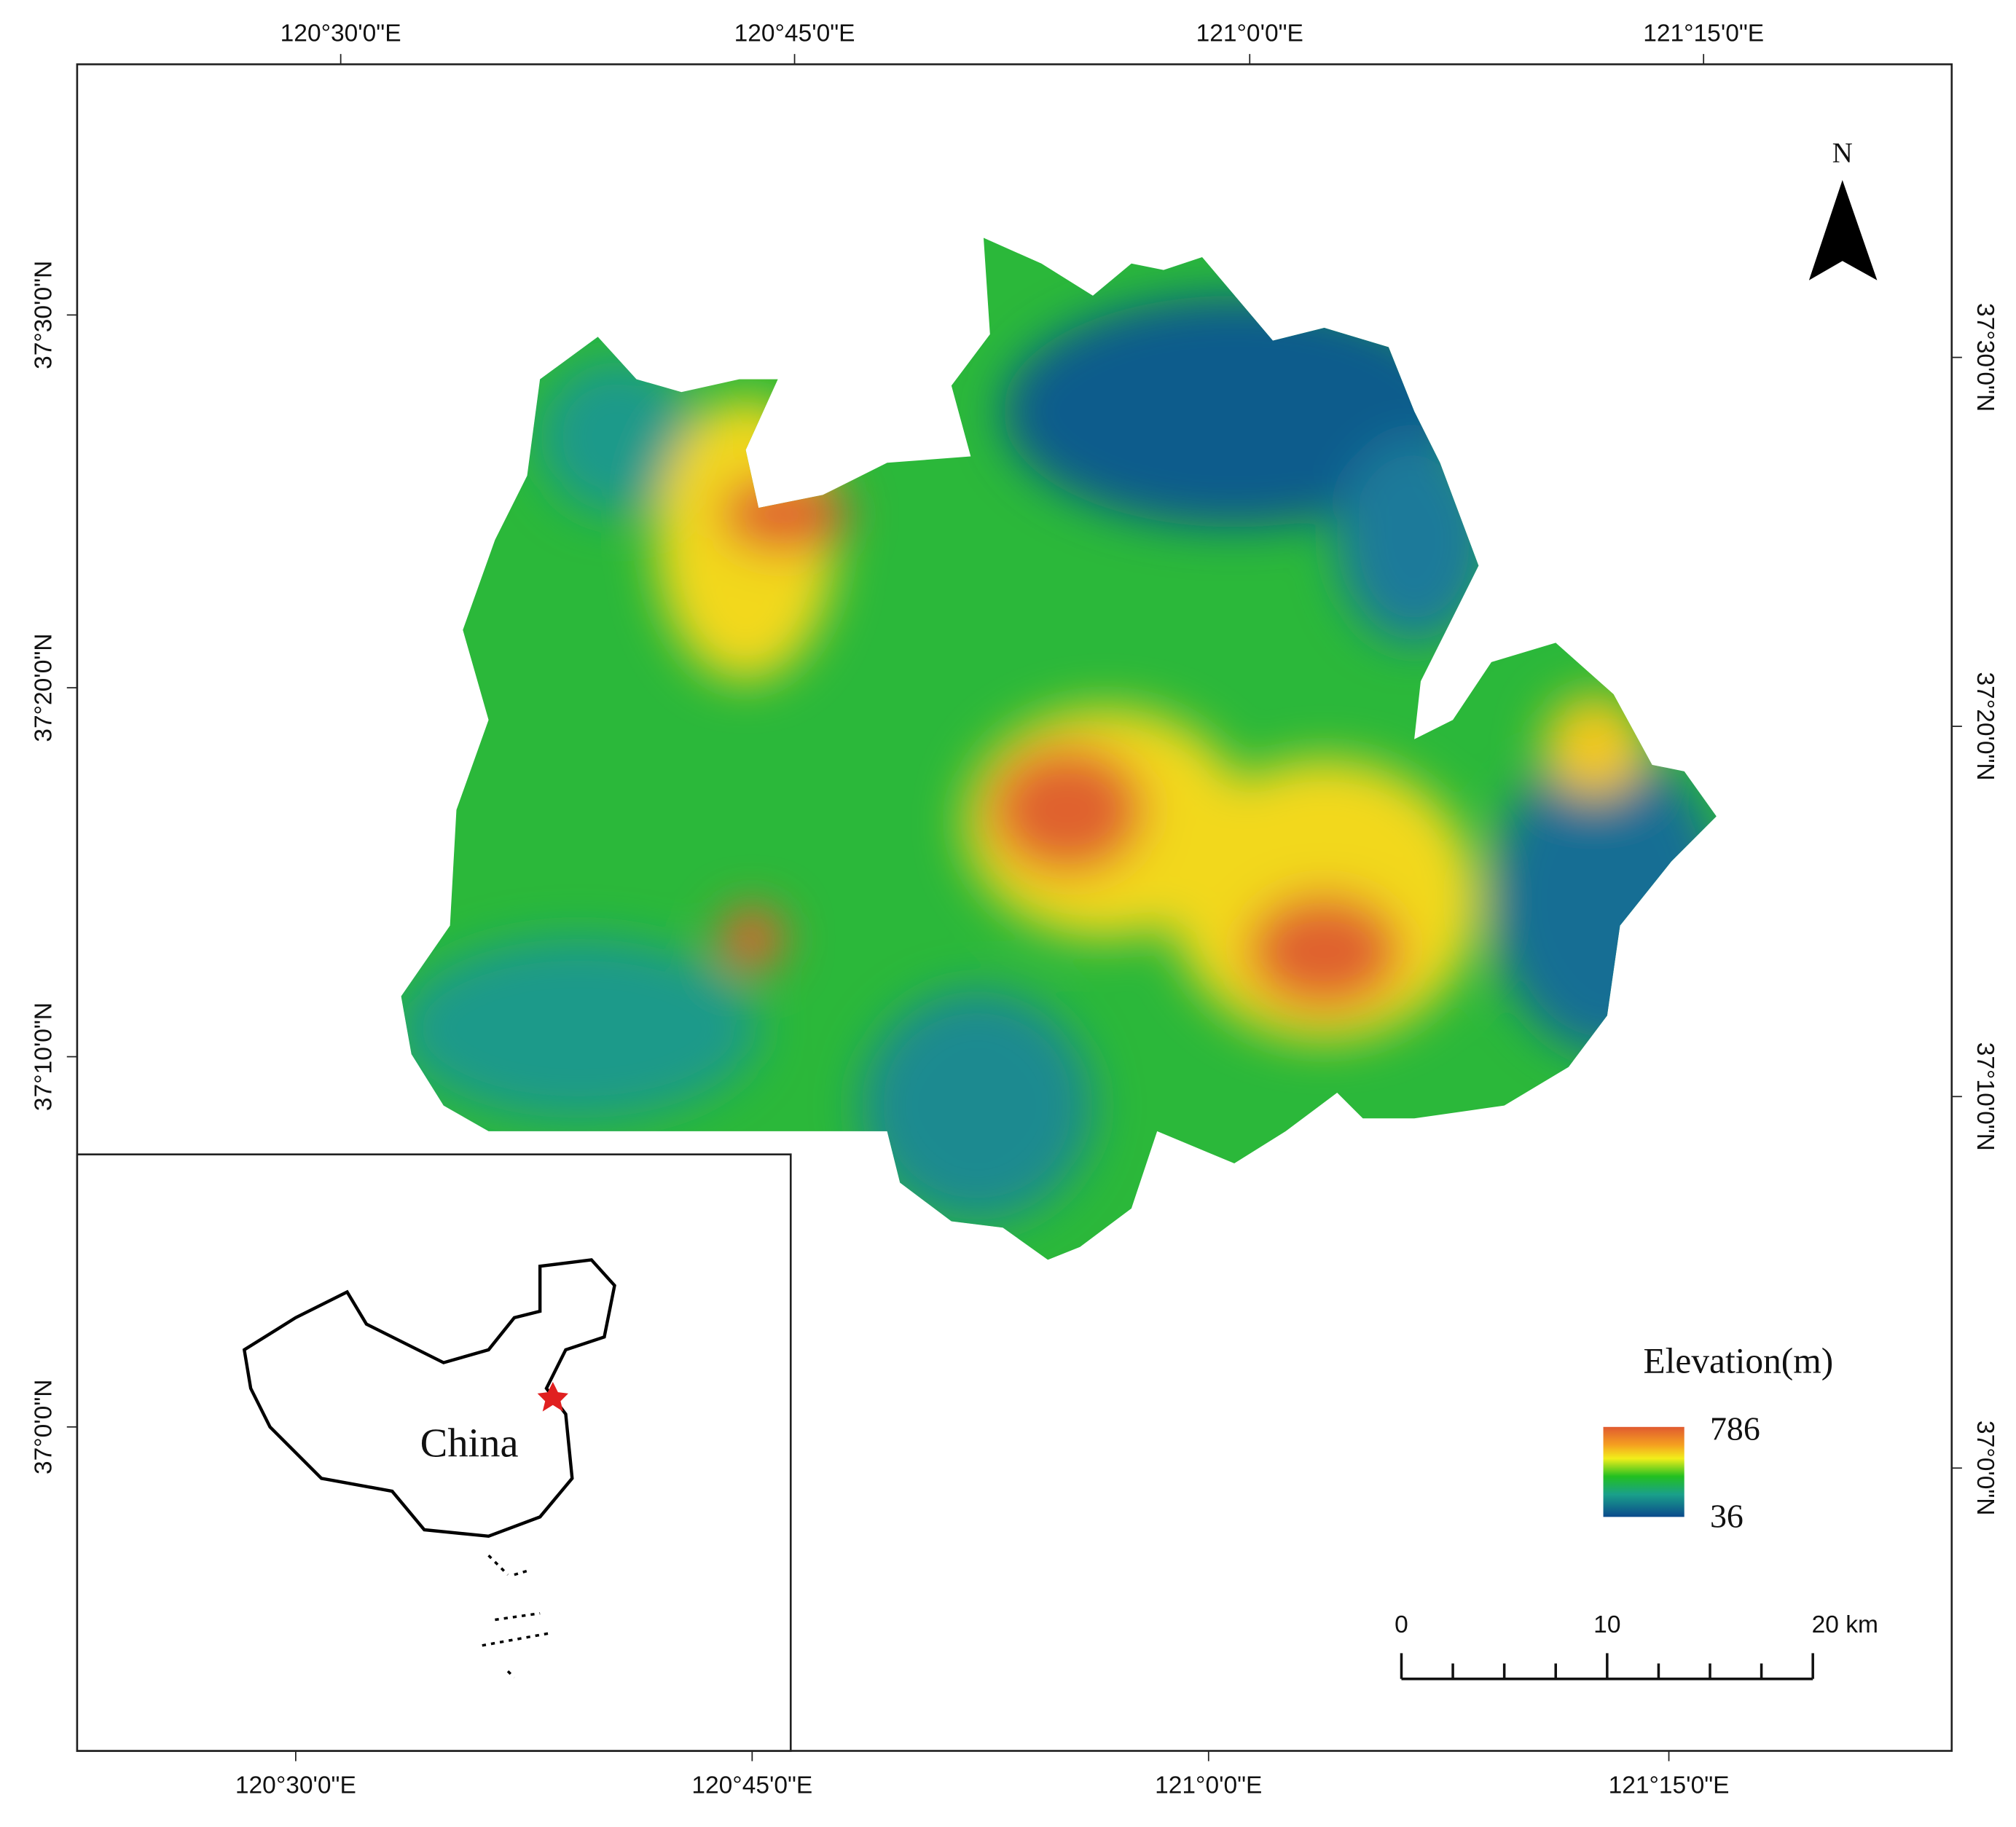  What do you see at coordinates (469, 1444) in the screenshot?
I see `inset-label: China` at bounding box center [469, 1444].